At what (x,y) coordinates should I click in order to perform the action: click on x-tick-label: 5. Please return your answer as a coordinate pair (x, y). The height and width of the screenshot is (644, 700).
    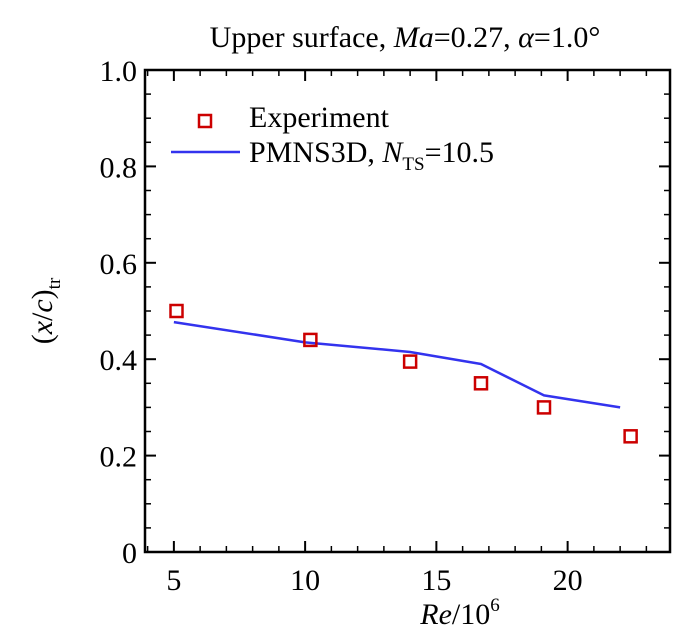
    Looking at the image, I should click on (173, 580).